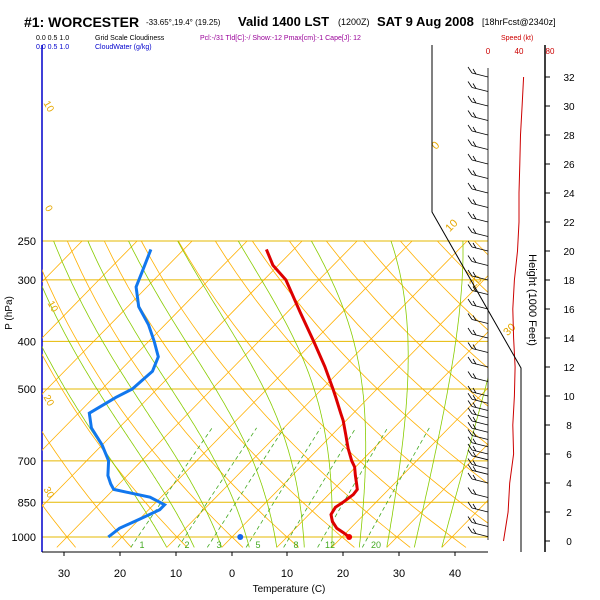 The width and height of the screenshot is (600, 600). I want to click on surface-dewpoint-marker, so click(240, 537).